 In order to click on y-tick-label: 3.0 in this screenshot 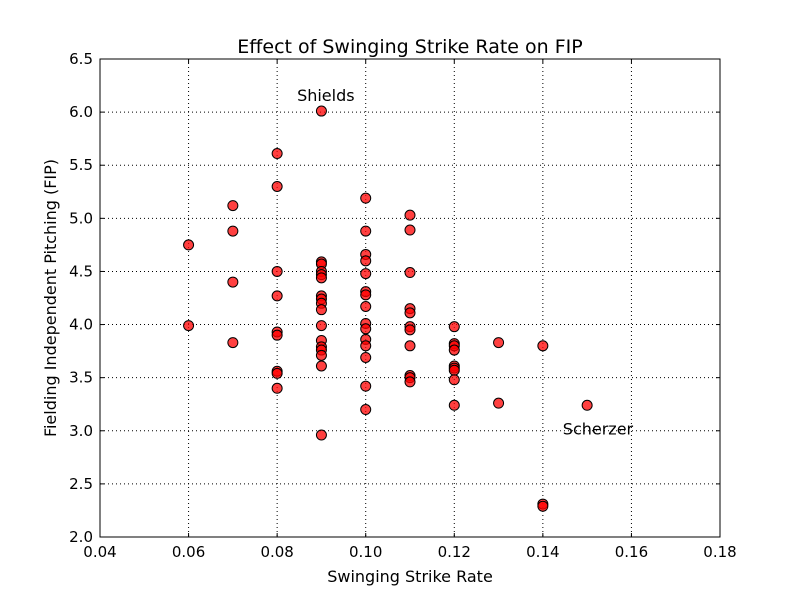, I will do `click(81, 431)`.